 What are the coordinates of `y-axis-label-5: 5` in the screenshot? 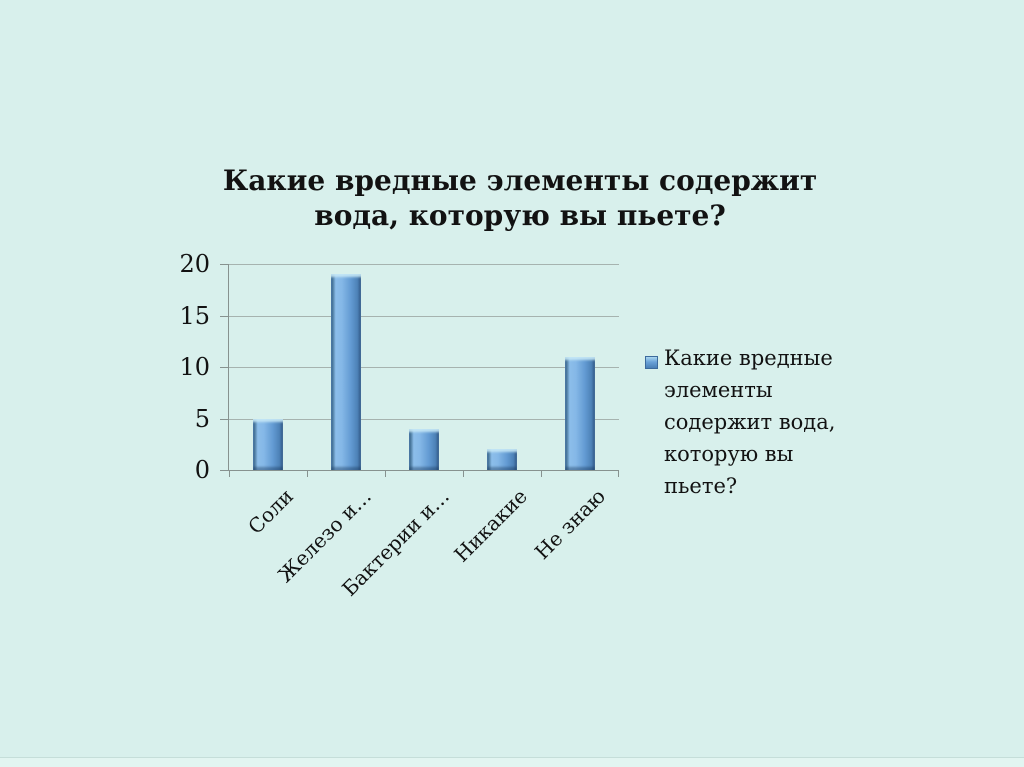 It's located at (202, 418).